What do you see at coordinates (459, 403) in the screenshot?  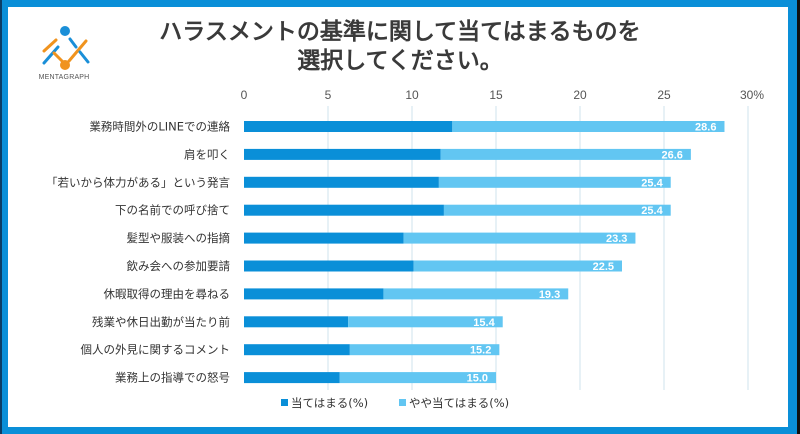 I see `legend-label: やや当てはまる(%)` at bounding box center [459, 403].